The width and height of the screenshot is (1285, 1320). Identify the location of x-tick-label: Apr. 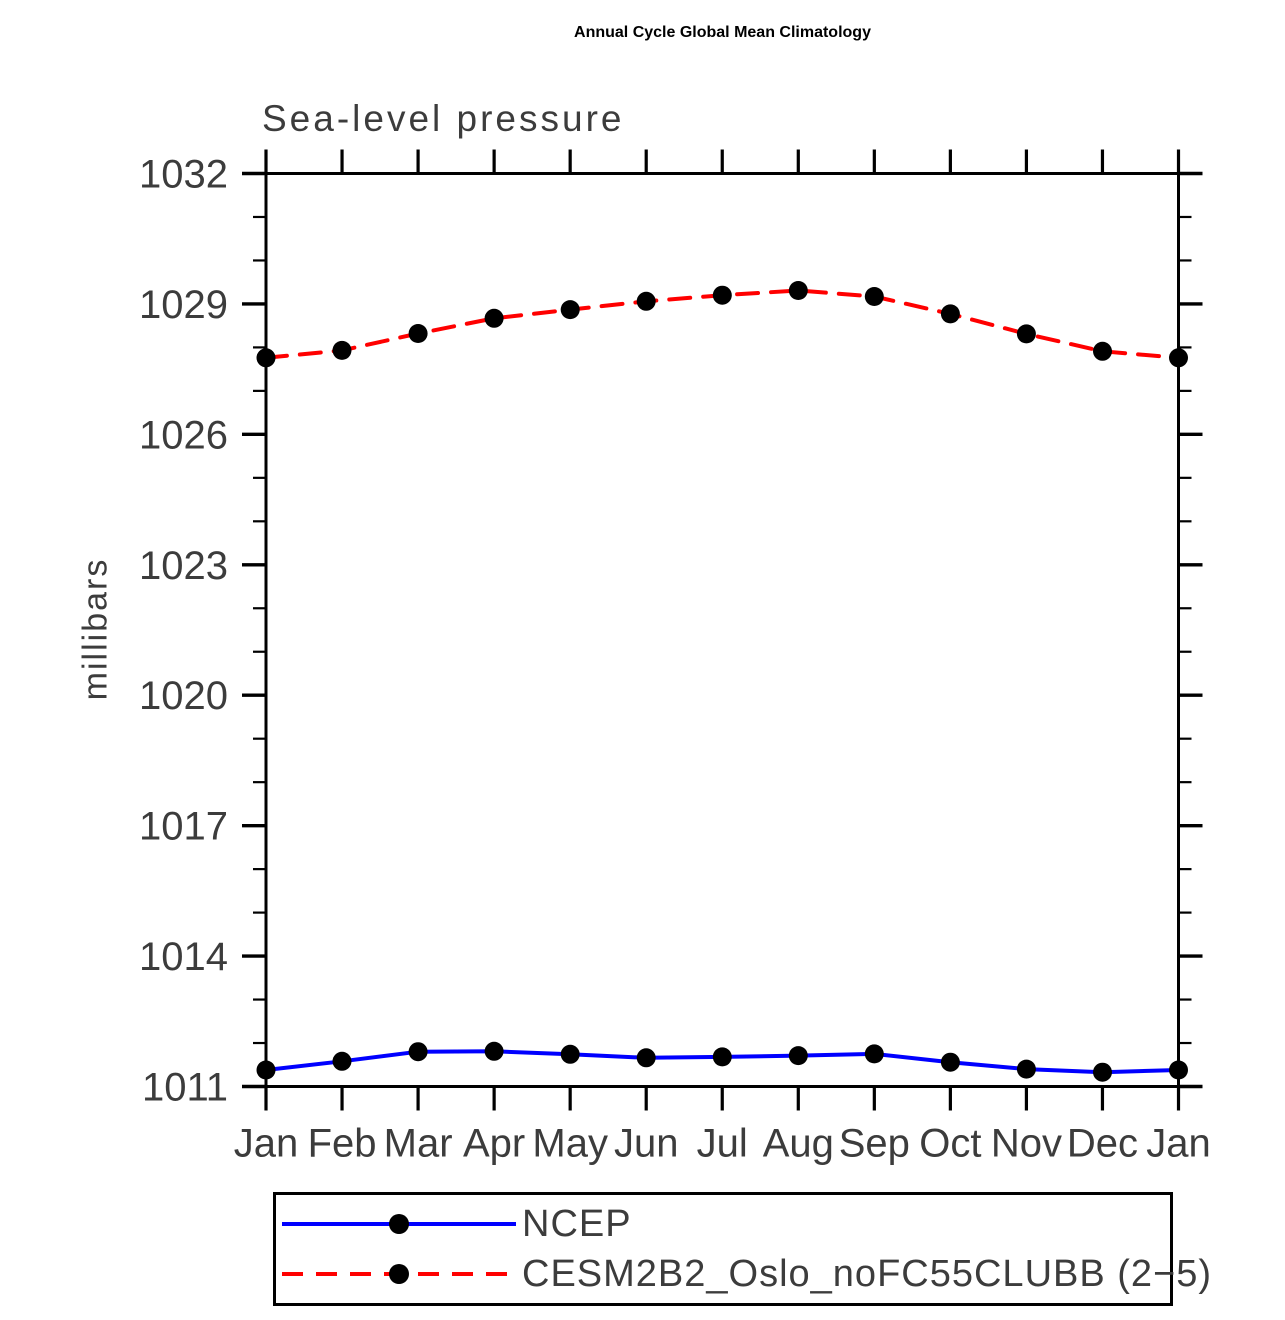
(494, 1144).